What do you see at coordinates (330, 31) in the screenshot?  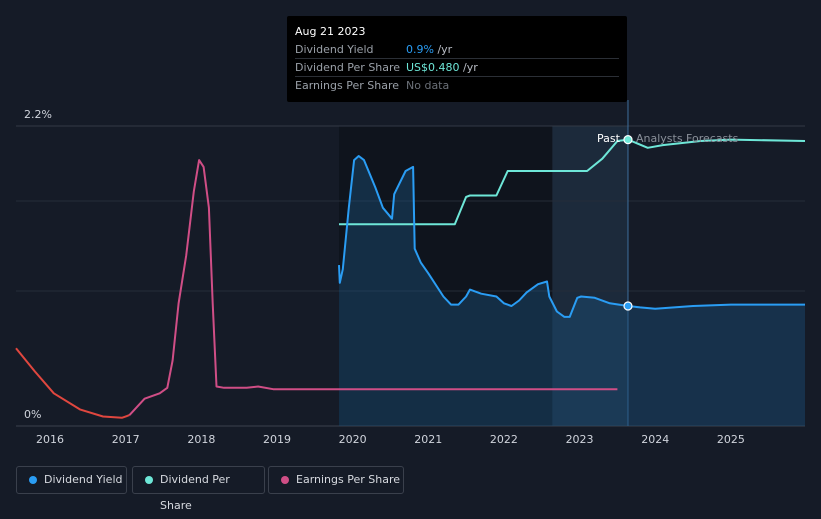 I see `tooltip-date: Aug 21 2023` at bounding box center [330, 31].